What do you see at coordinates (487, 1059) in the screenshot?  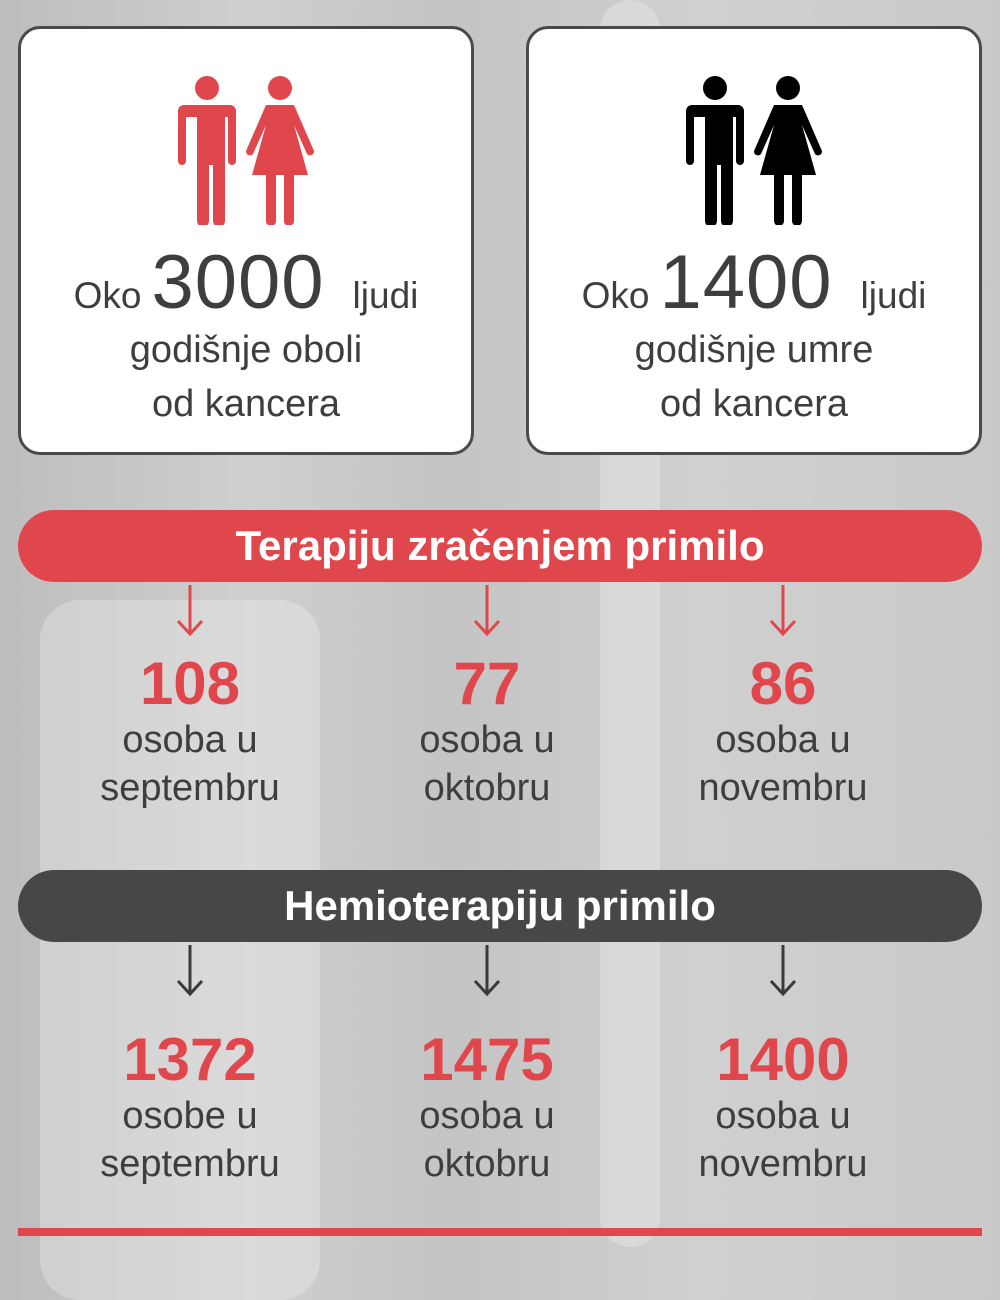 I see `stat-number: 1475` at bounding box center [487, 1059].